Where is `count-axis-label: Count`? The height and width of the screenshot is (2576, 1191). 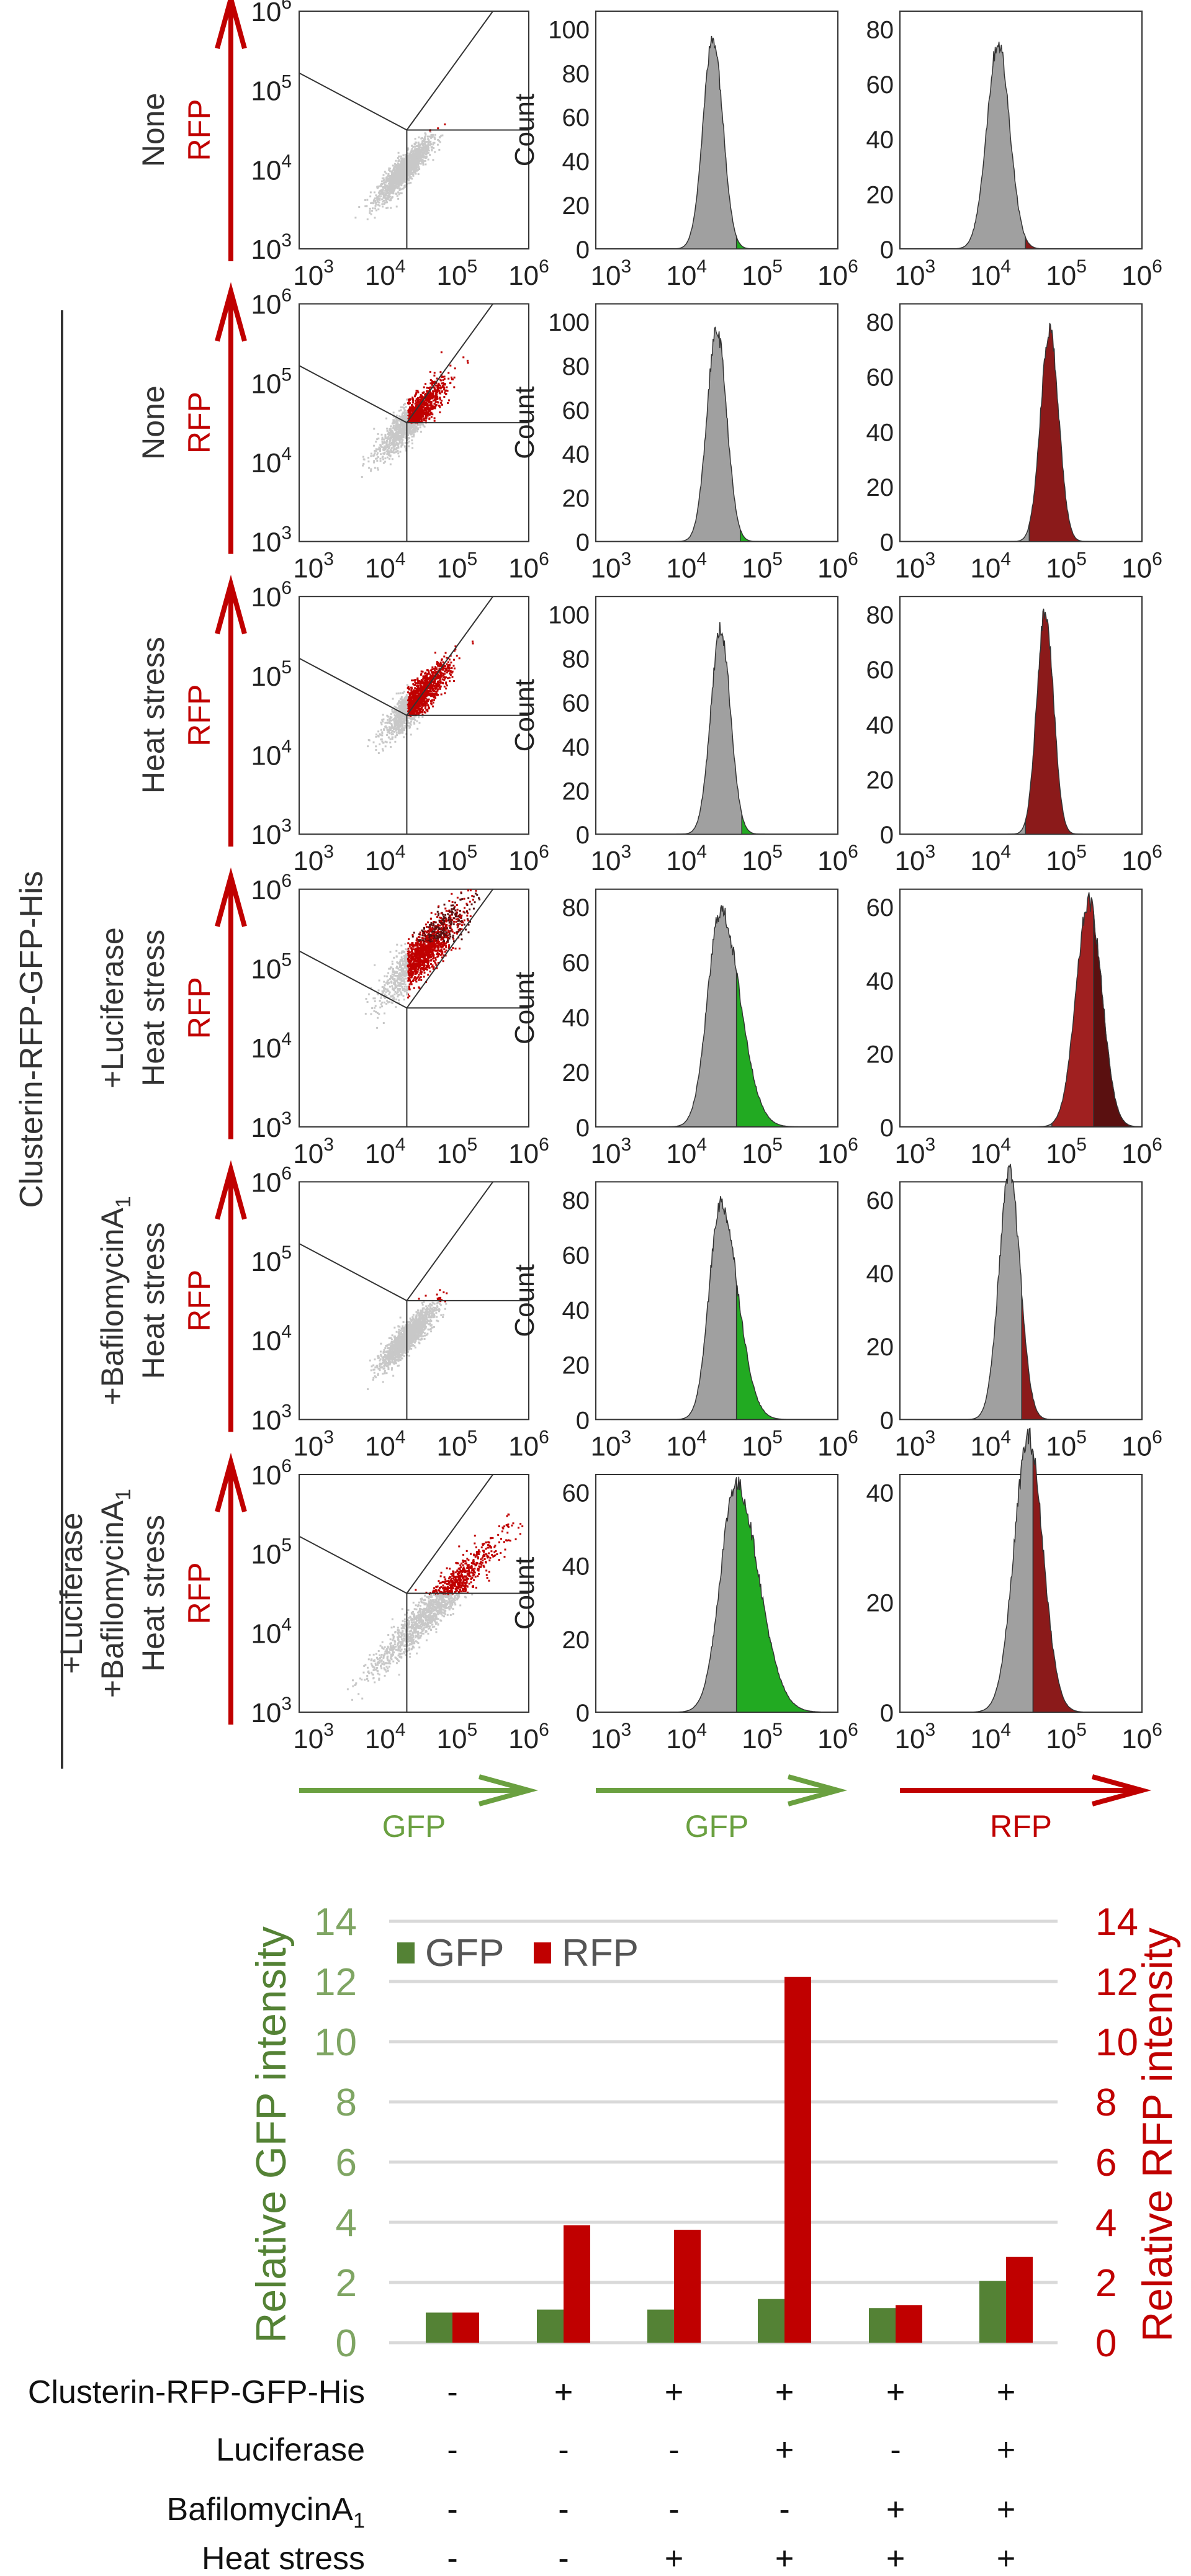 count-axis-label: Count is located at coordinates (525, 130).